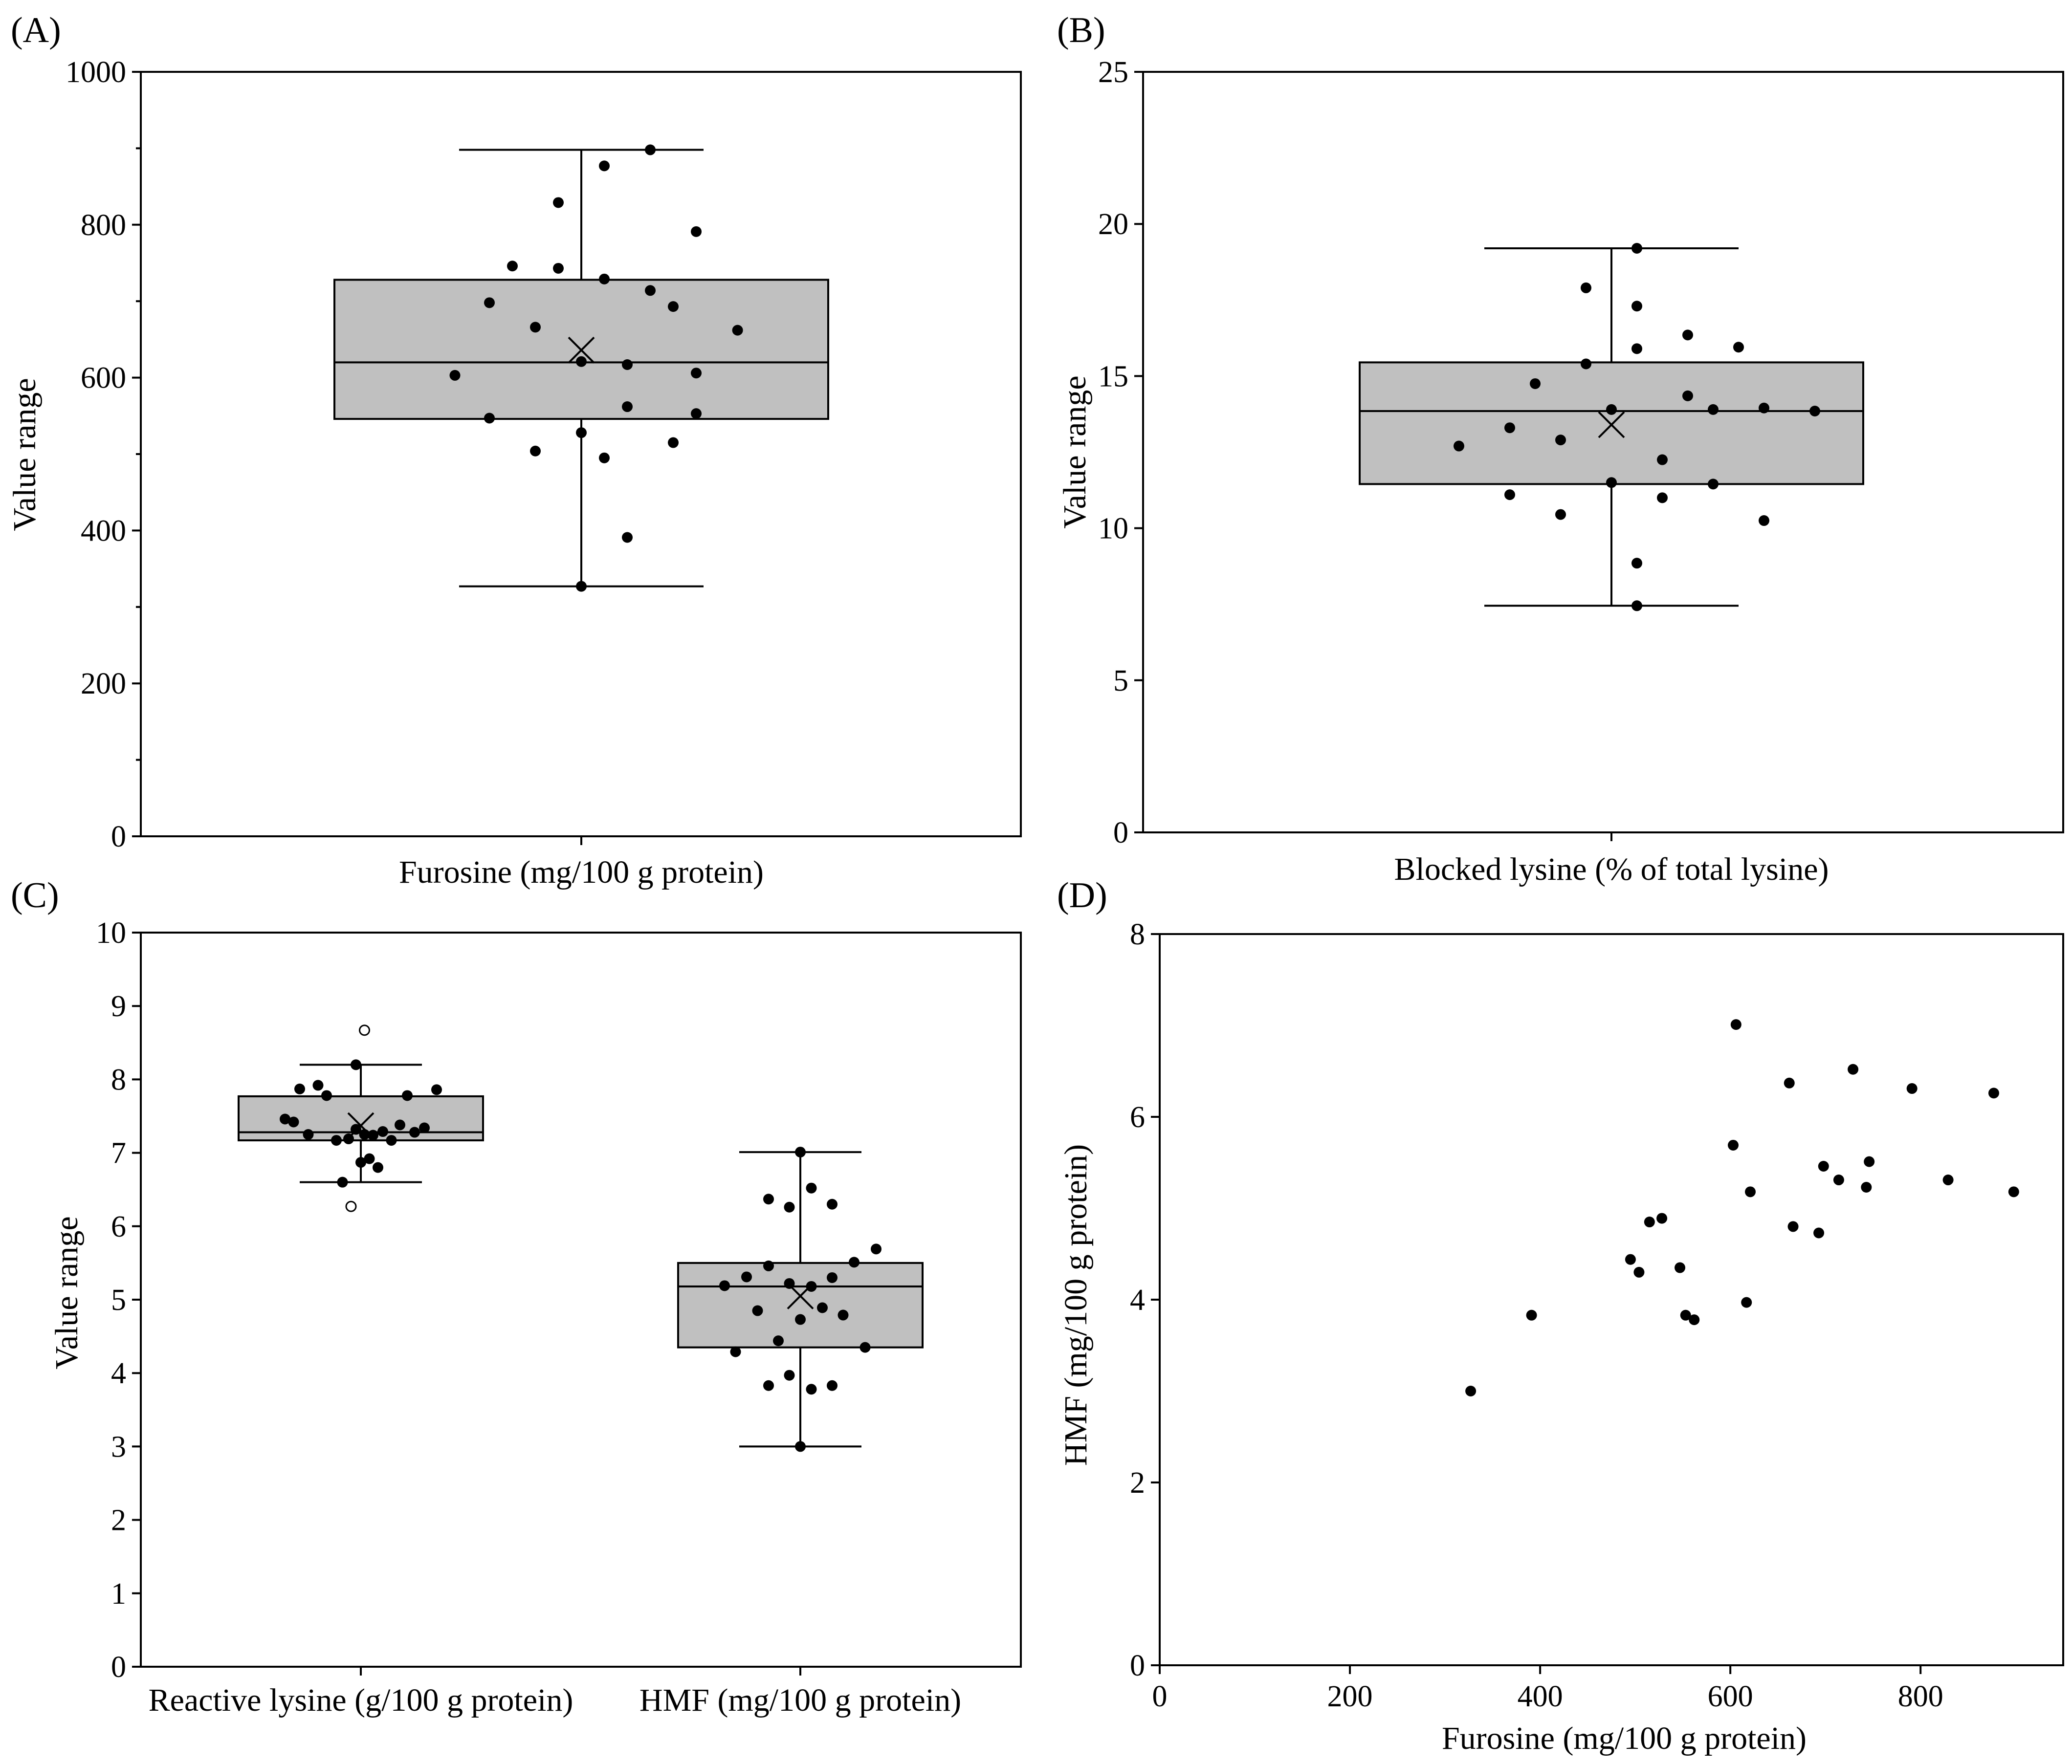 The width and height of the screenshot is (2072, 1764). Describe the element at coordinates (118, 1153) in the screenshot. I see `panel-c-y-tick-label: 7` at that location.